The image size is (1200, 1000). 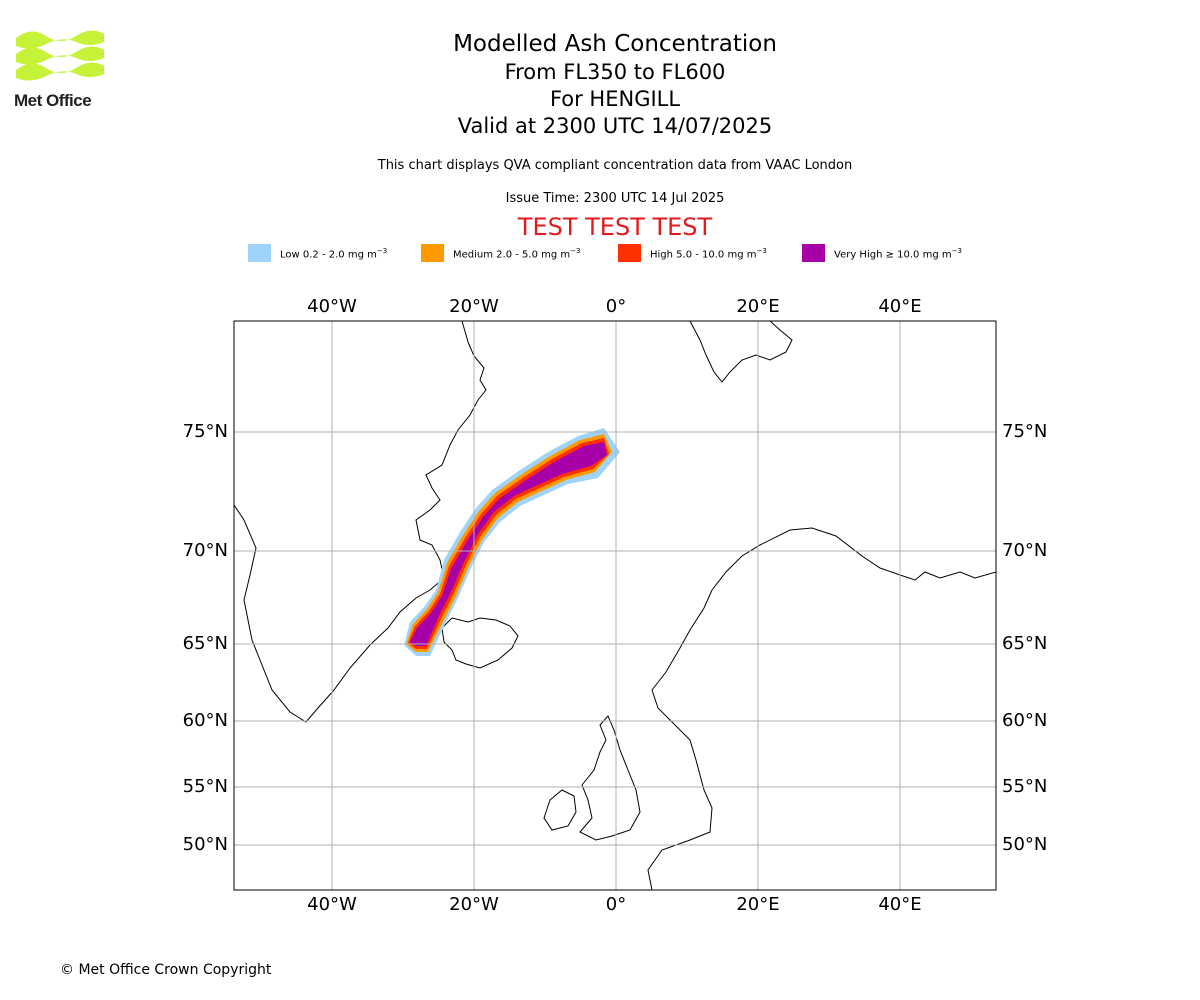 I want to click on title-volcano: For HENGILL, so click(x=615, y=99).